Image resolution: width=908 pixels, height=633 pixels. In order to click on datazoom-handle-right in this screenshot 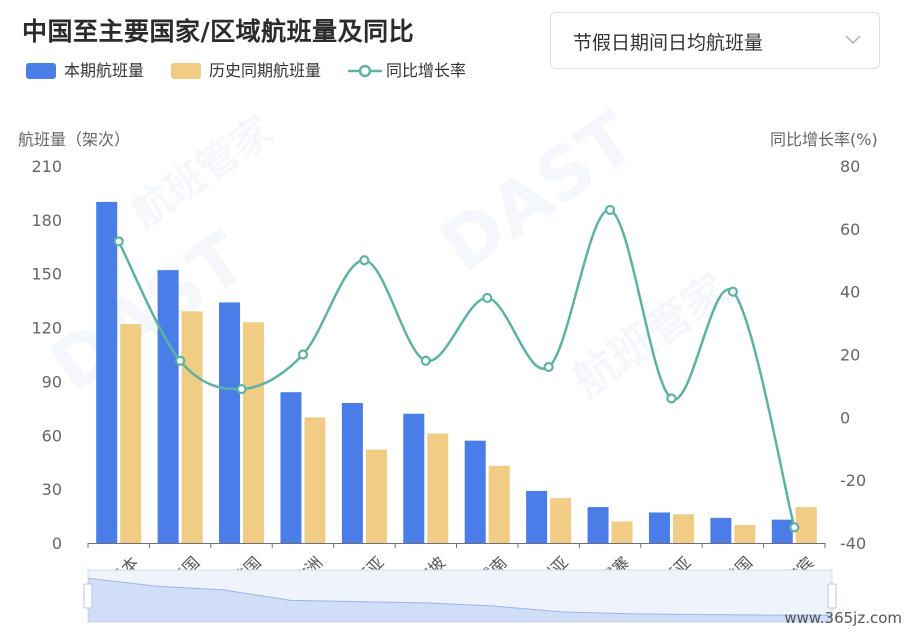, I will do `click(832, 596)`.